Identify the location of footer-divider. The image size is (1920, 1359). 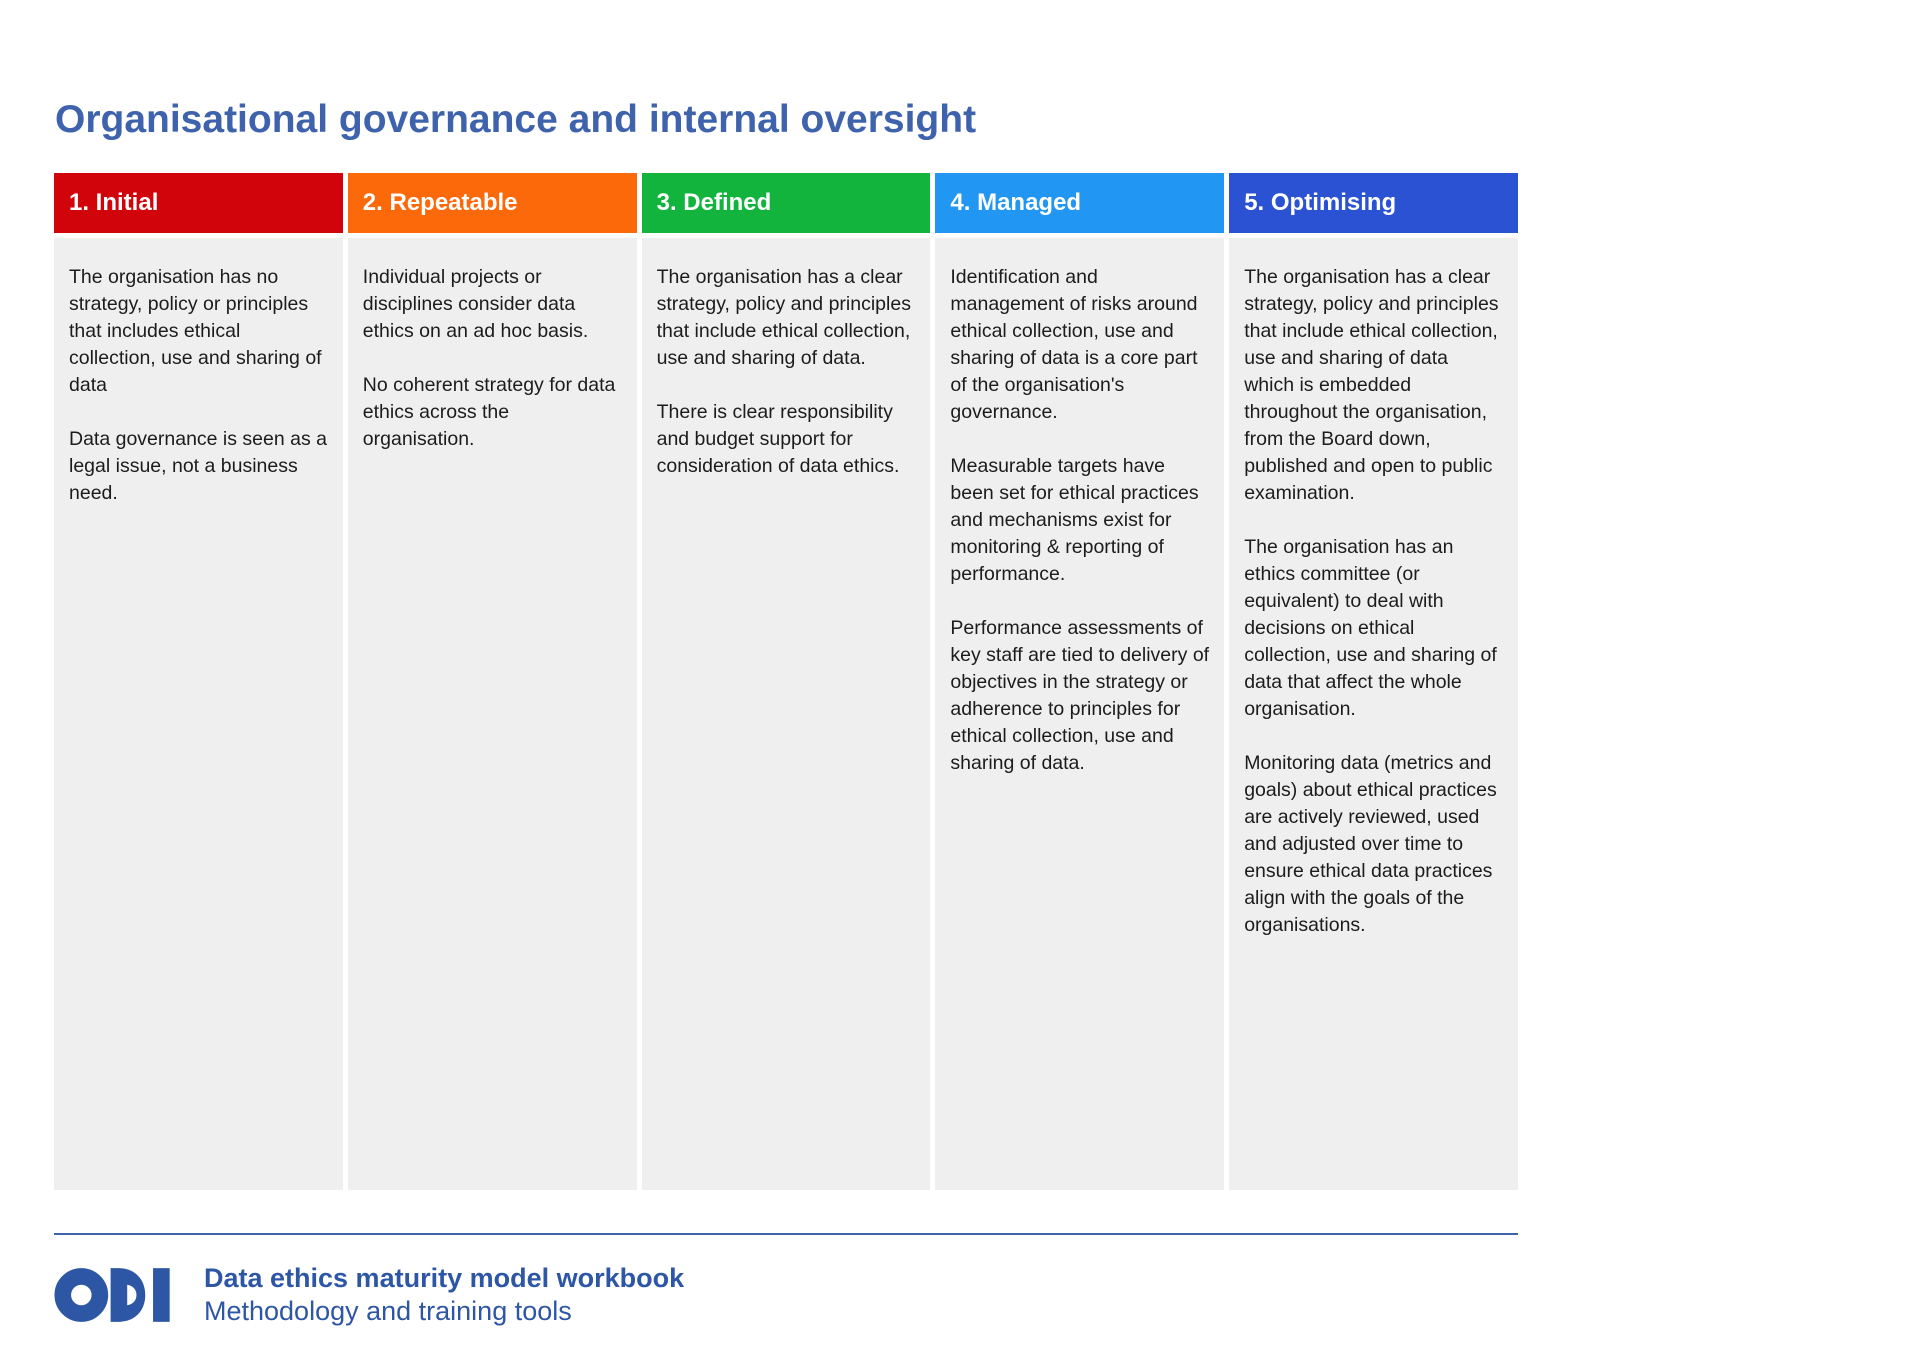
(786, 1234).